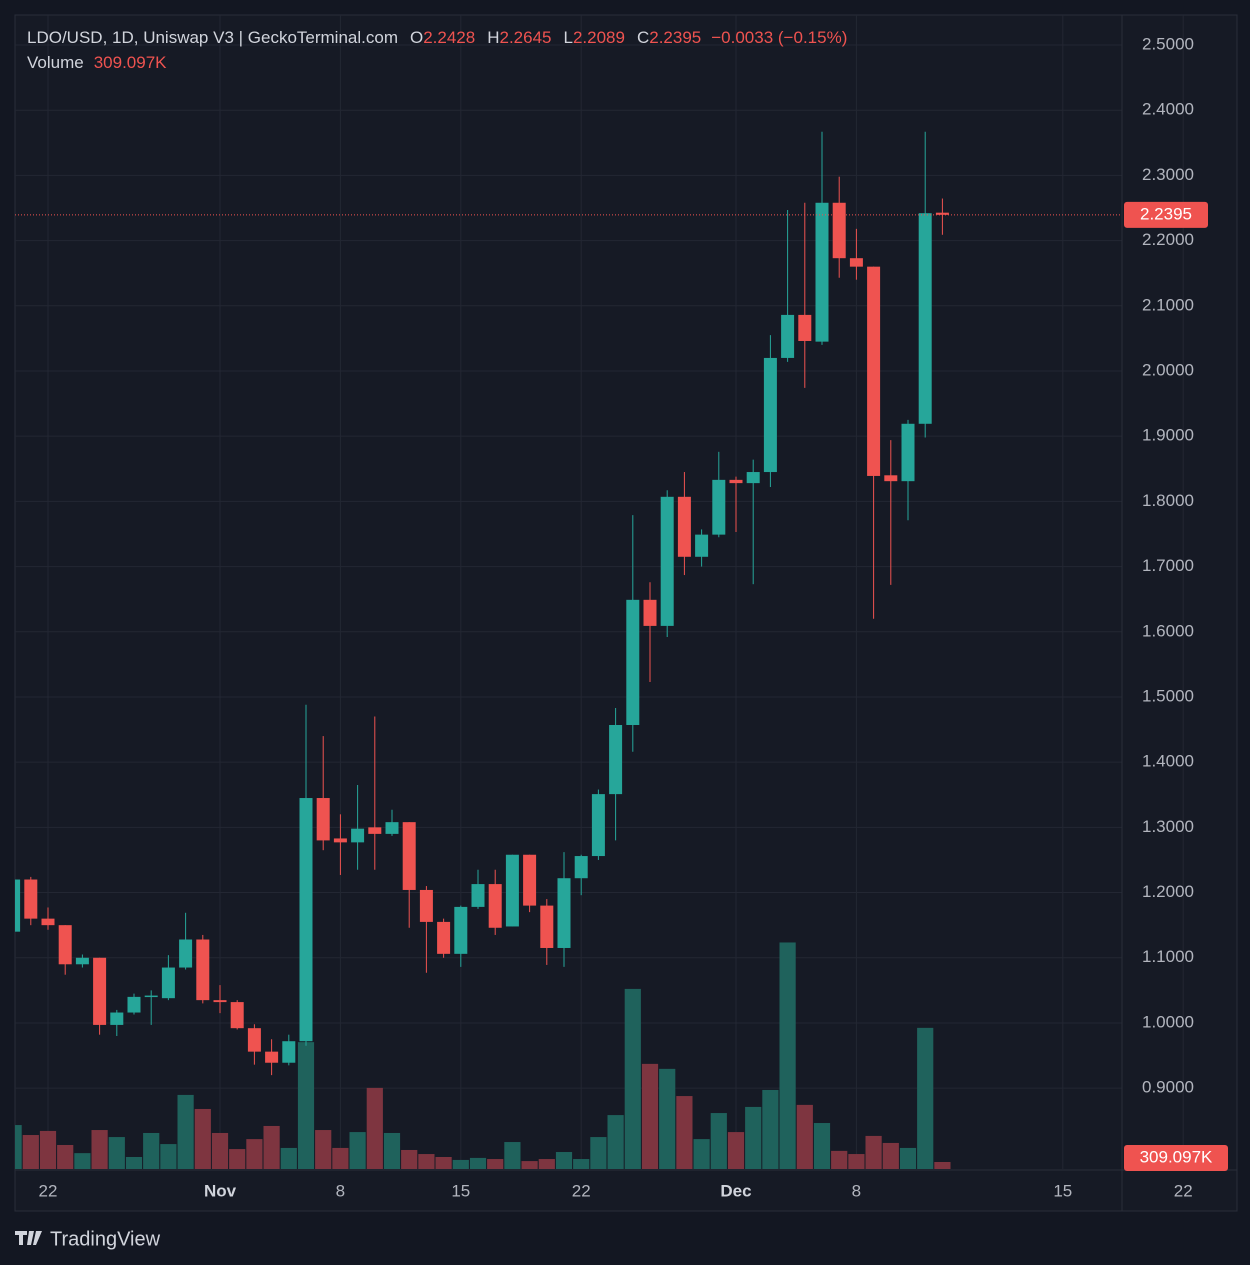 The image size is (1250, 1265). Describe the element at coordinates (735, 1190) in the screenshot. I see `x-tick-label: Dec` at that location.